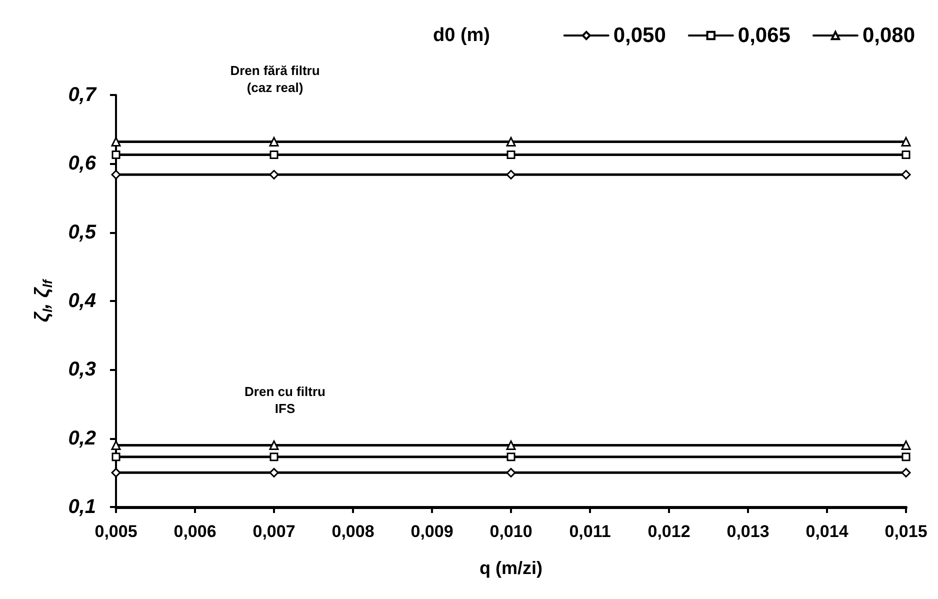 Image resolution: width=938 pixels, height=599 pixels. Describe the element at coordinates (285, 400) in the screenshot. I see `annotation: Dren cu filtru IFS` at that location.